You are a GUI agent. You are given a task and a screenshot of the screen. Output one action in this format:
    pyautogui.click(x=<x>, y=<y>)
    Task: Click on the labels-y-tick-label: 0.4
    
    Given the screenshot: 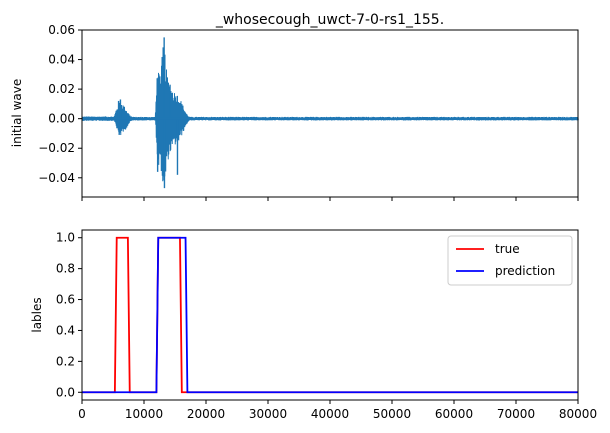 What is the action you would take?
    pyautogui.click(x=65, y=330)
    